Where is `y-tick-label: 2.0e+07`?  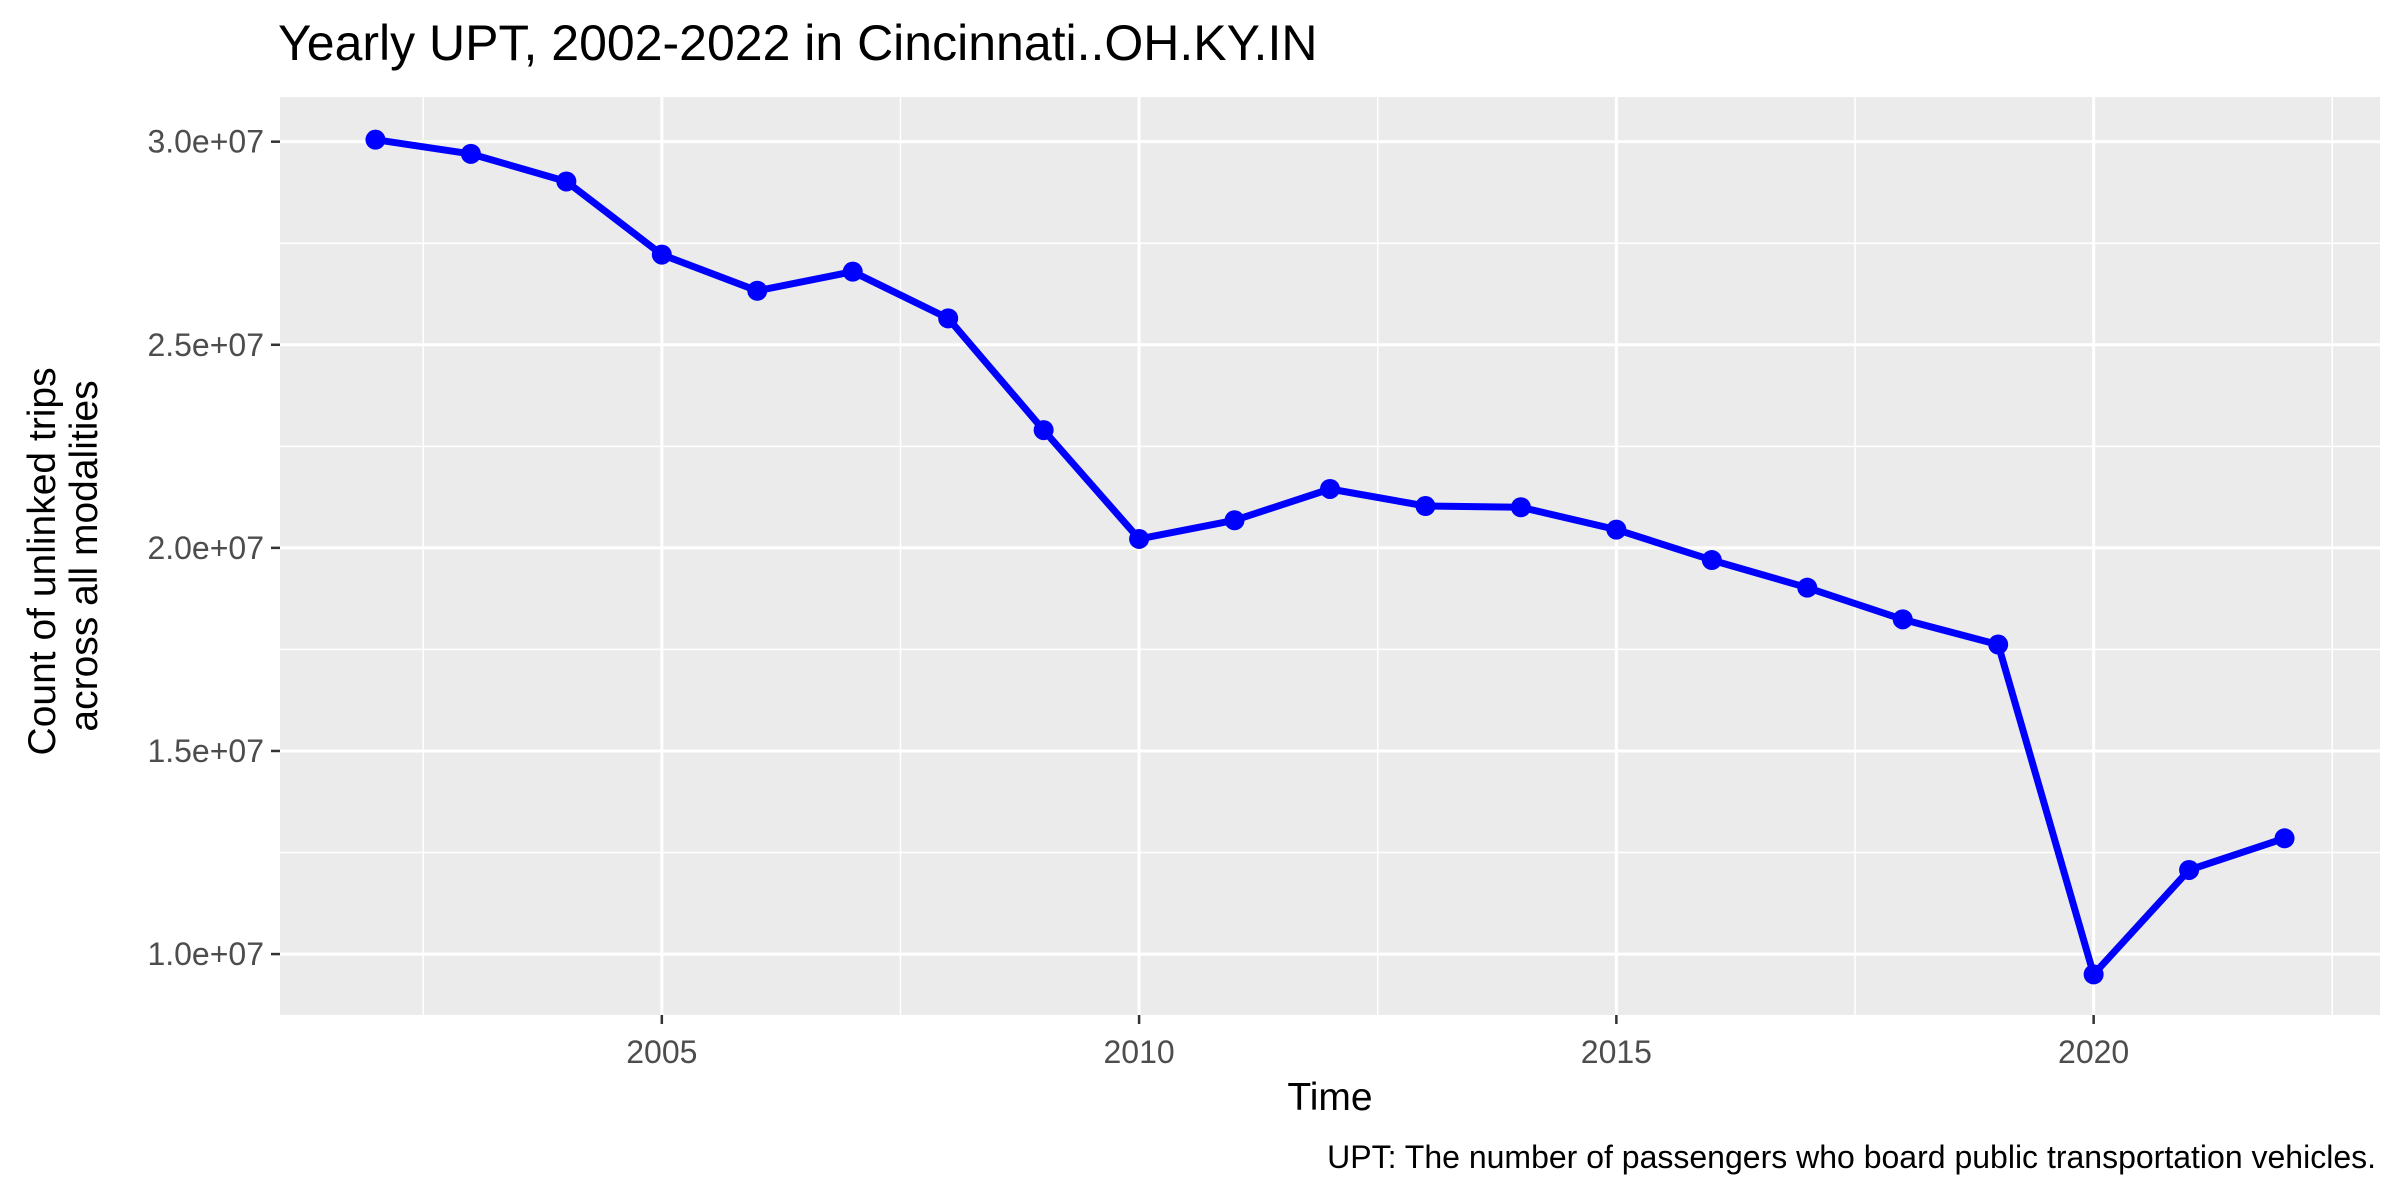
y-tick-label: 2.0e+07 is located at coordinates (205, 548).